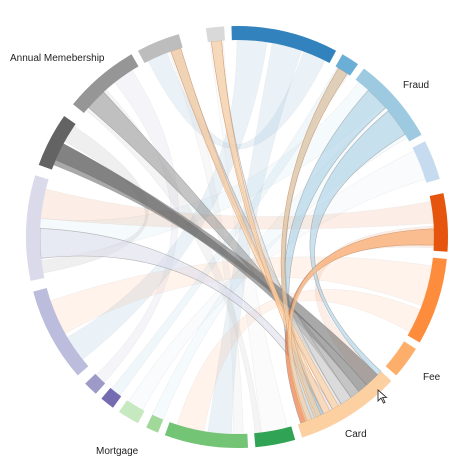 This screenshot has width=474, height=474. I want to click on group-arc-g0, so click(215, 34).